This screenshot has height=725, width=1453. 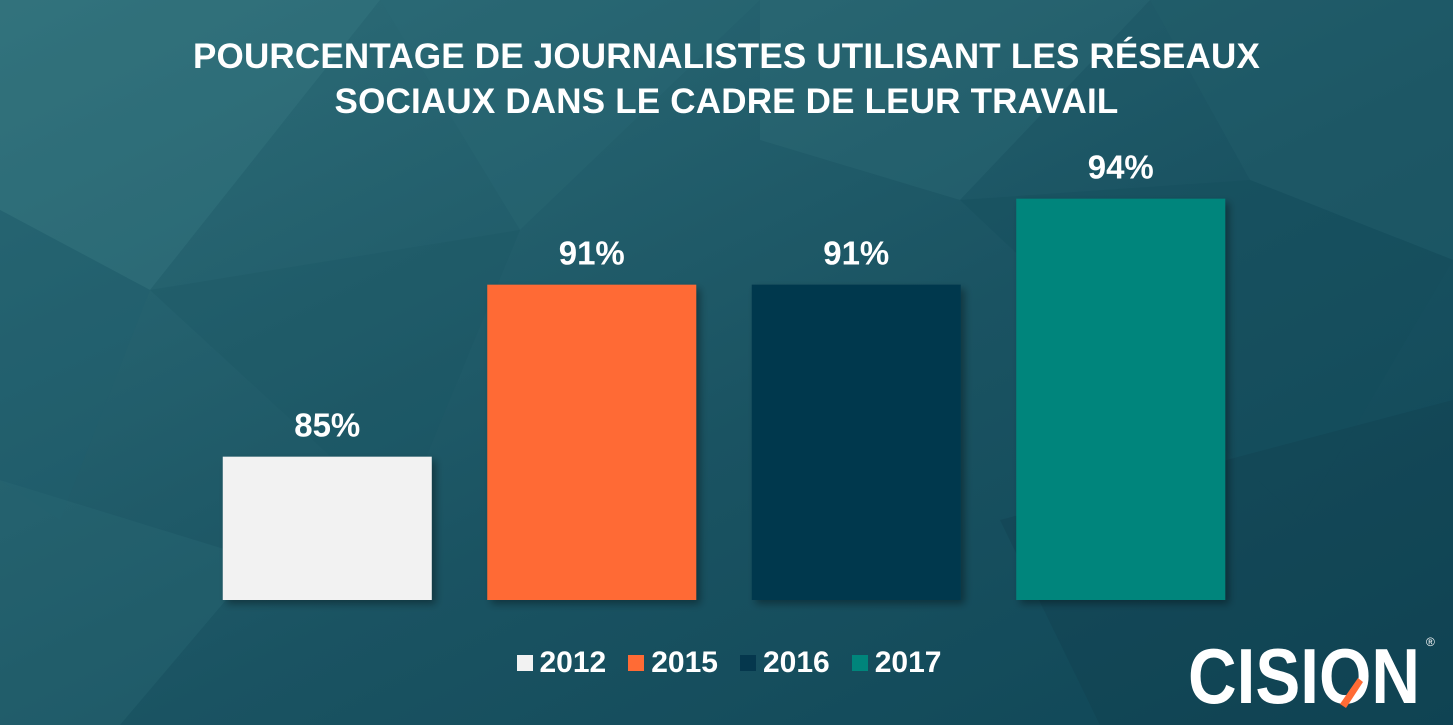 What do you see at coordinates (856, 442) in the screenshot?
I see `bar-2016` at bounding box center [856, 442].